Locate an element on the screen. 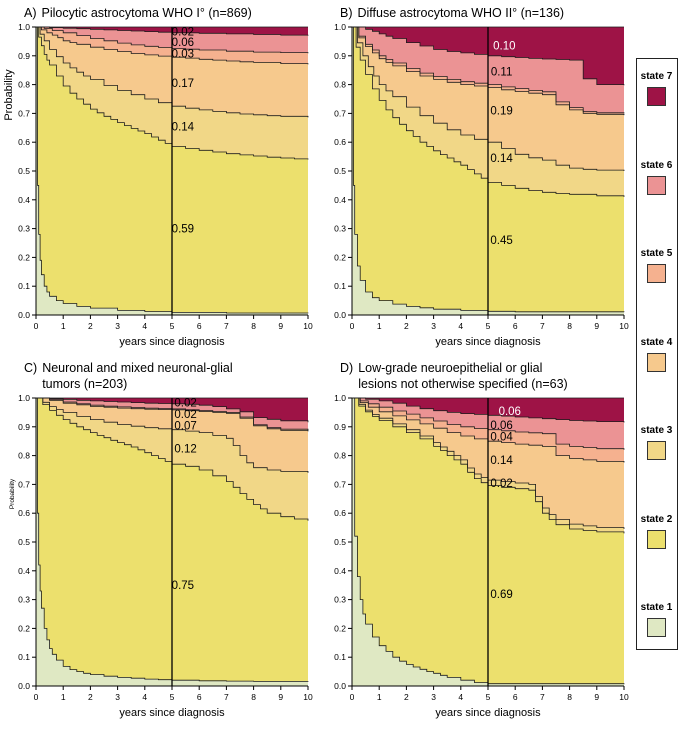  panel-title-line: Pilocytic astrocytoma WHO I° (n=869) is located at coordinates (146, 13).